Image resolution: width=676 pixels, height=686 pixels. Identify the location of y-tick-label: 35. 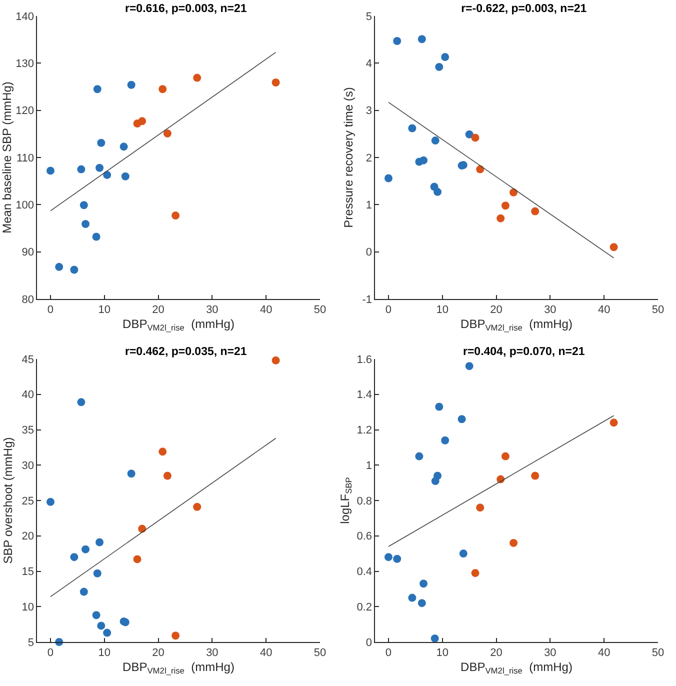
(28, 430).